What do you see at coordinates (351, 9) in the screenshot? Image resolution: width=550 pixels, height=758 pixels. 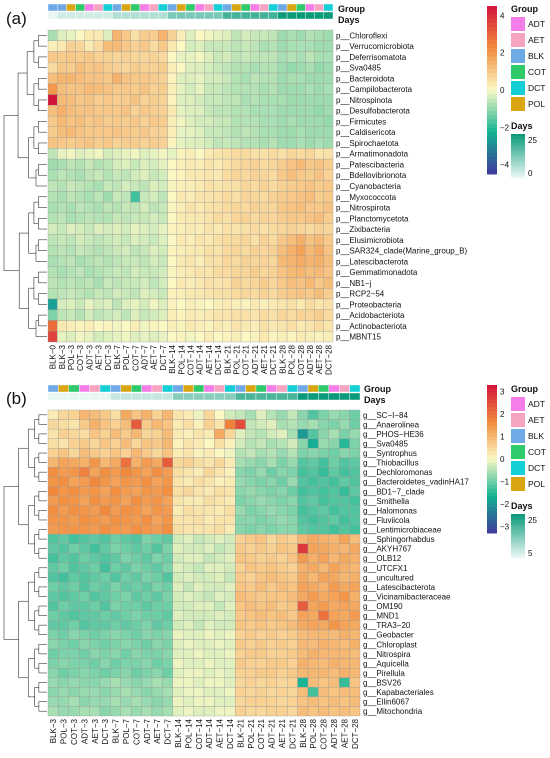 I see `annotation-title-group-a: Group` at bounding box center [351, 9].